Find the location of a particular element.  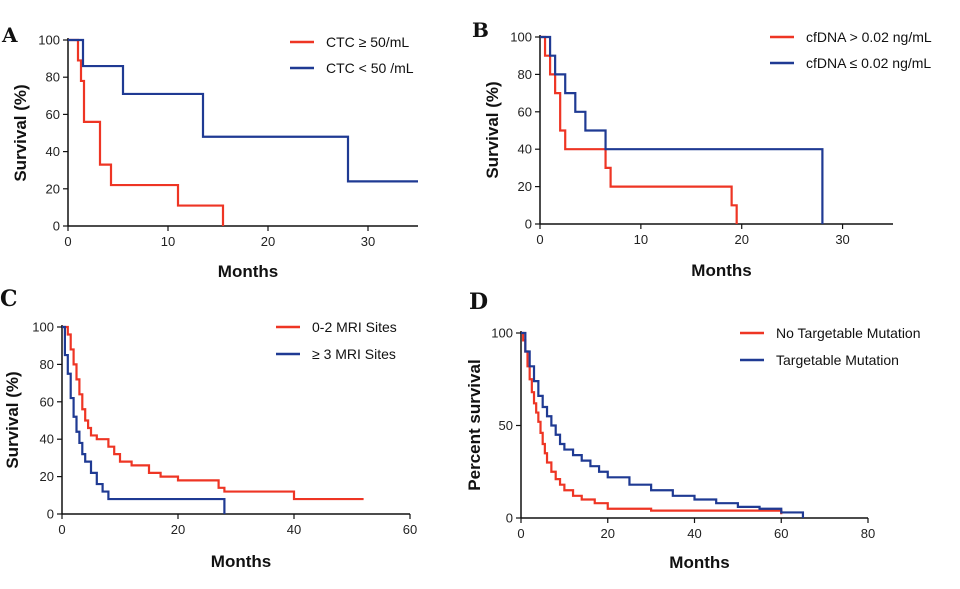

panel-d-legend-label: No Targetable Mutation is located at coordinates (848, 333).